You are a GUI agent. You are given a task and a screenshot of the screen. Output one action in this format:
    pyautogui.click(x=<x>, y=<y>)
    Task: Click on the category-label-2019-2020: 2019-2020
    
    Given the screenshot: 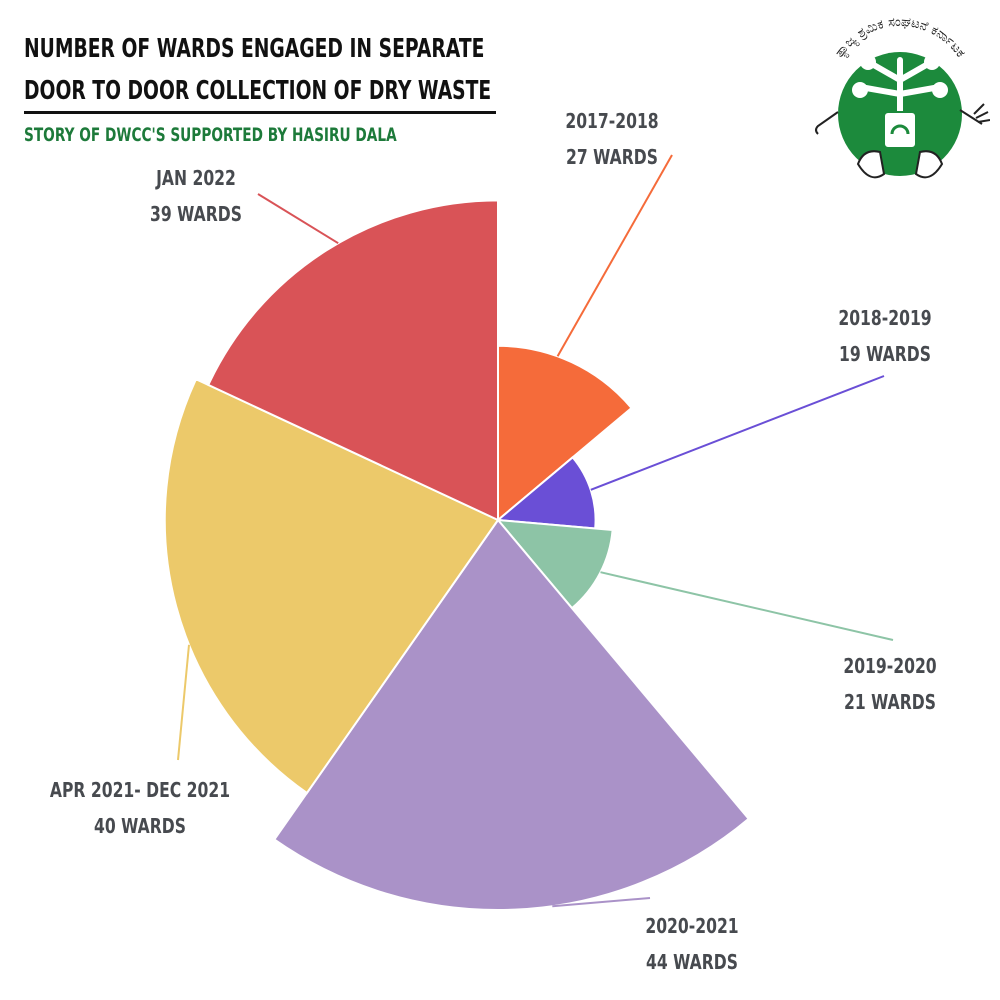 What is the action you would take?
    pyautogui.click(x=890, y=666)
    